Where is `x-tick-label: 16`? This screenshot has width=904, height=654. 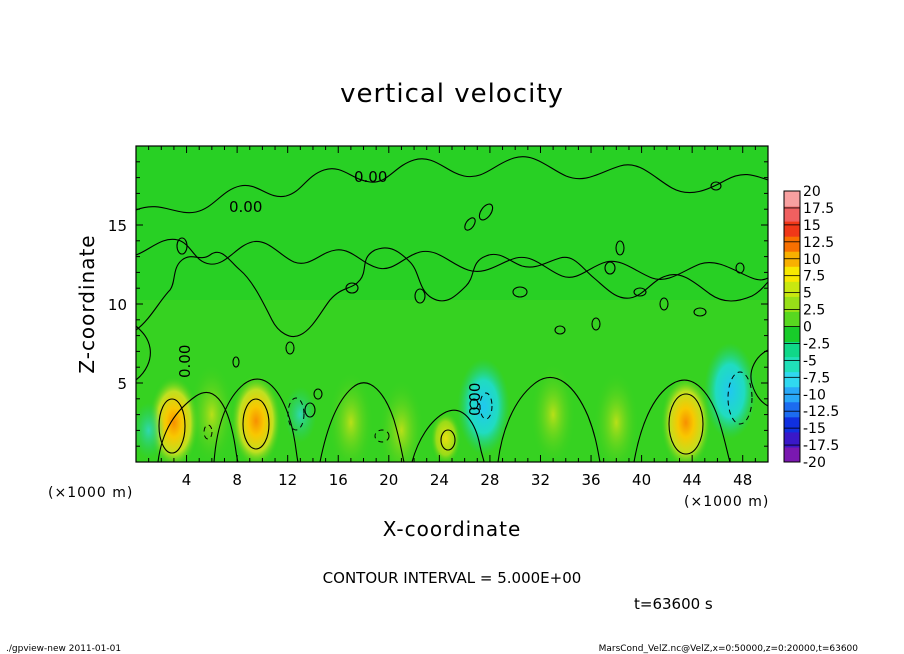
x-tick-label: 16 is located at coordinates (338, 480).